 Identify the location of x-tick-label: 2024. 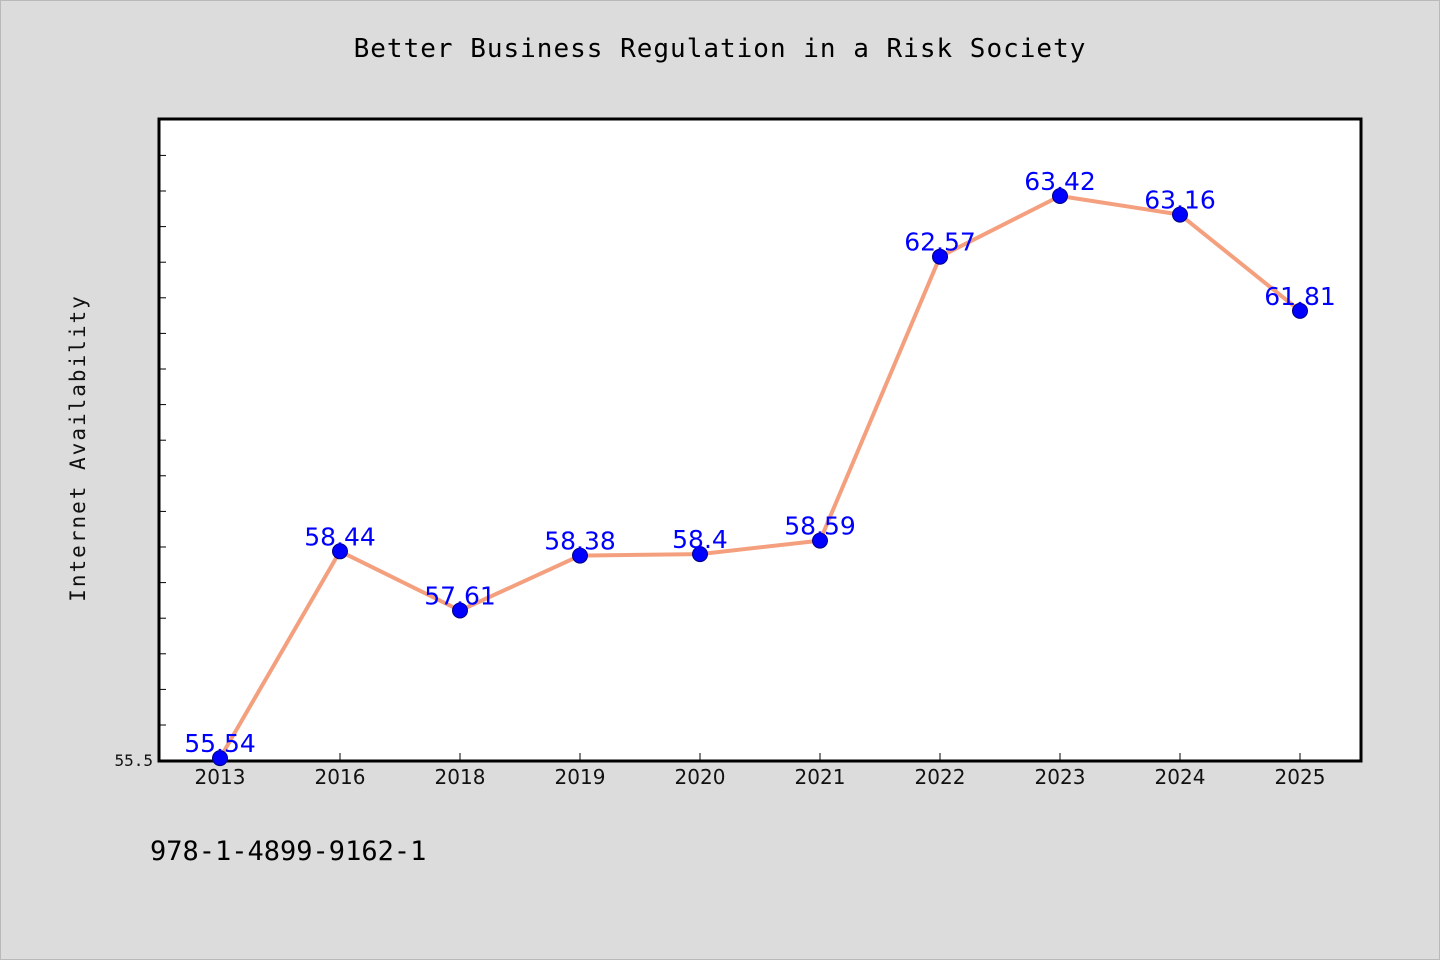
(1180, 777).